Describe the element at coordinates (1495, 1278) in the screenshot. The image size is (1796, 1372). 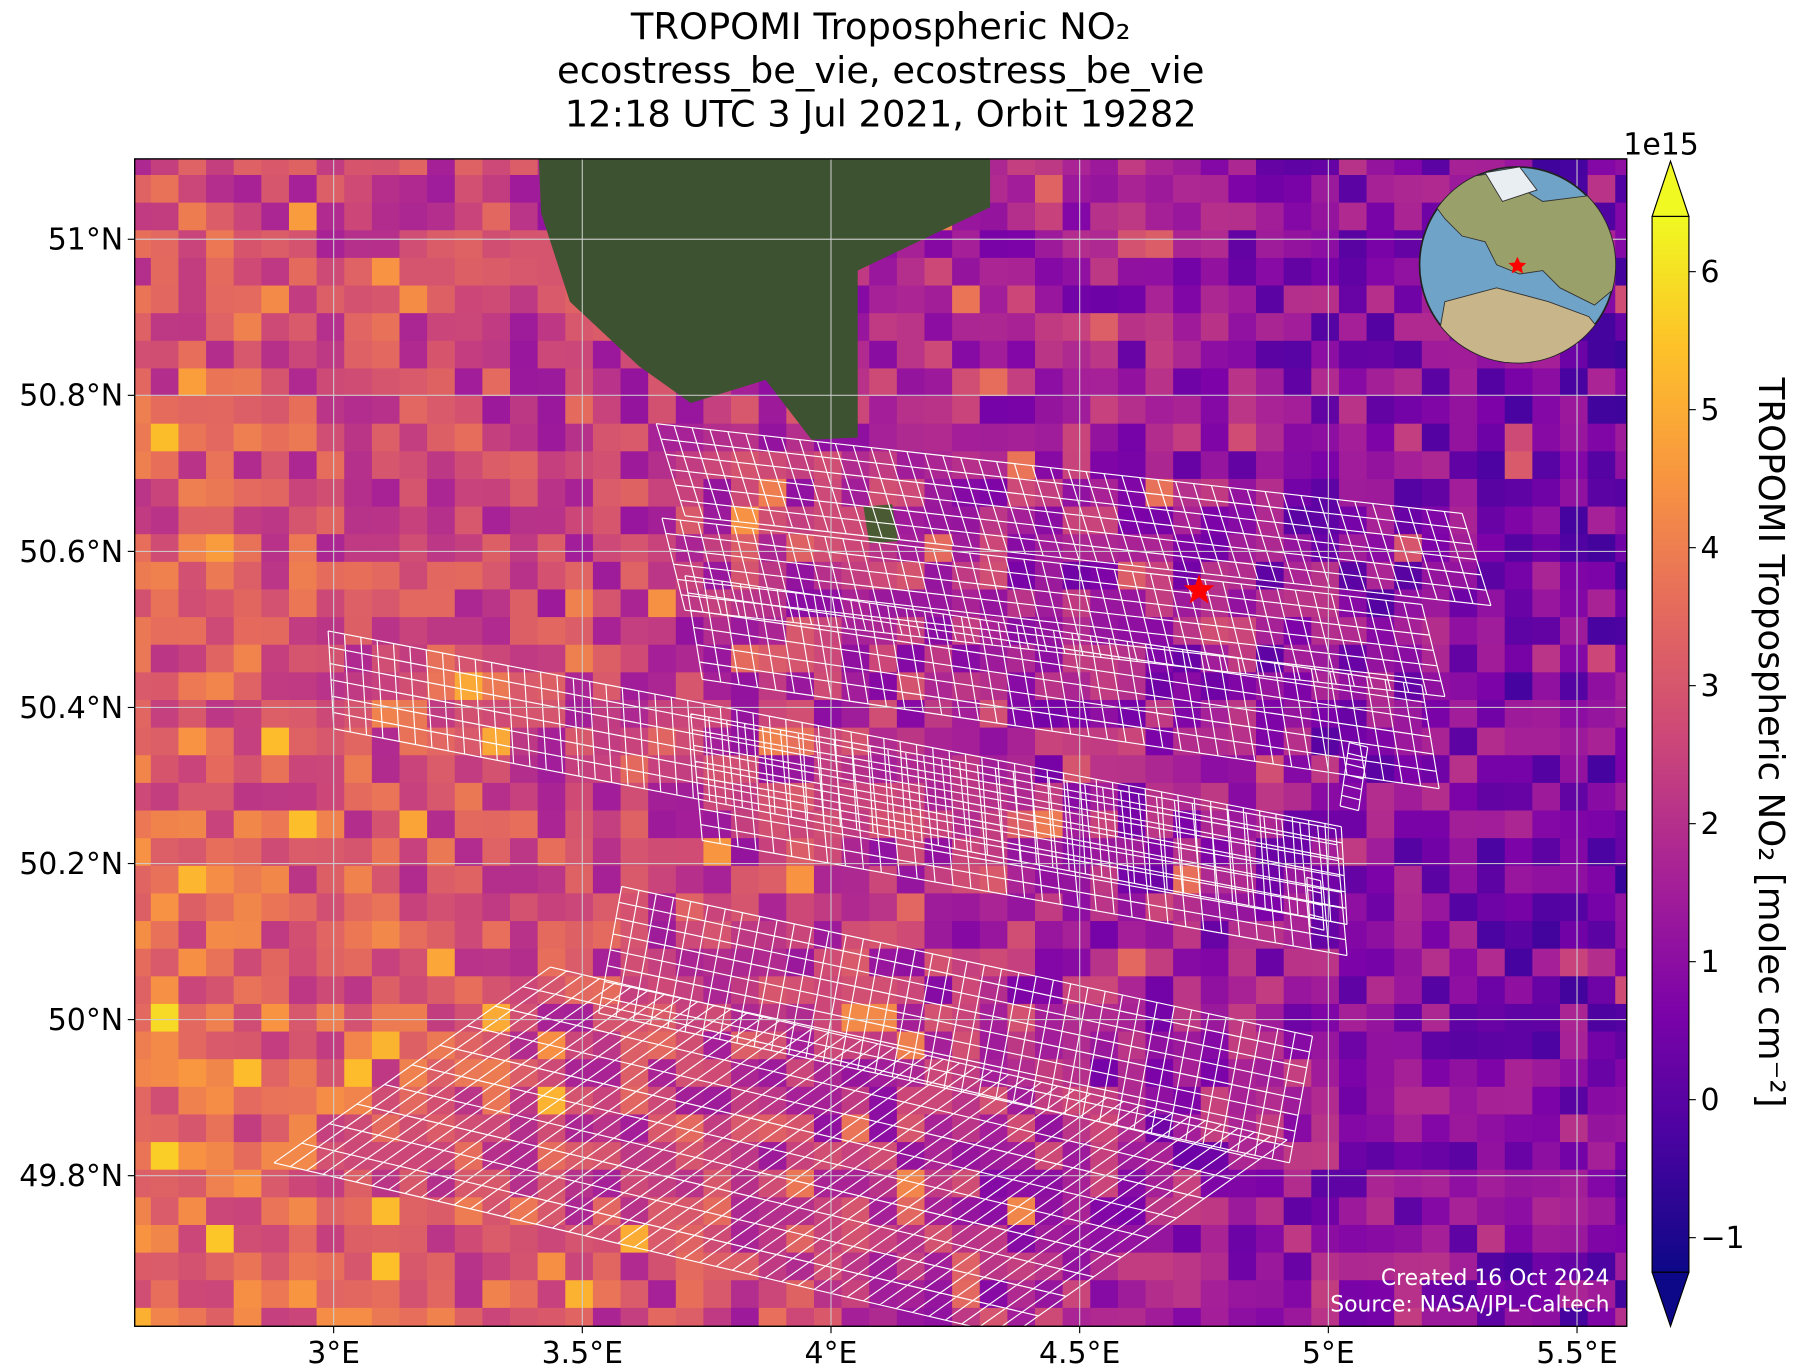
I see `credit: Created 16 Oct 2024` at that location.